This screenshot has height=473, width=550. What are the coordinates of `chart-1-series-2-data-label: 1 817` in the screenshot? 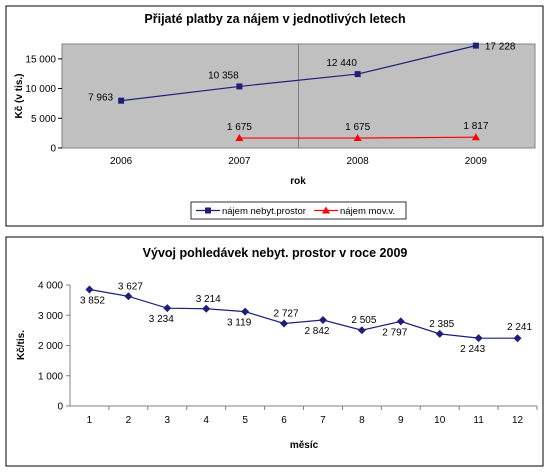 It's located at (475, 126).